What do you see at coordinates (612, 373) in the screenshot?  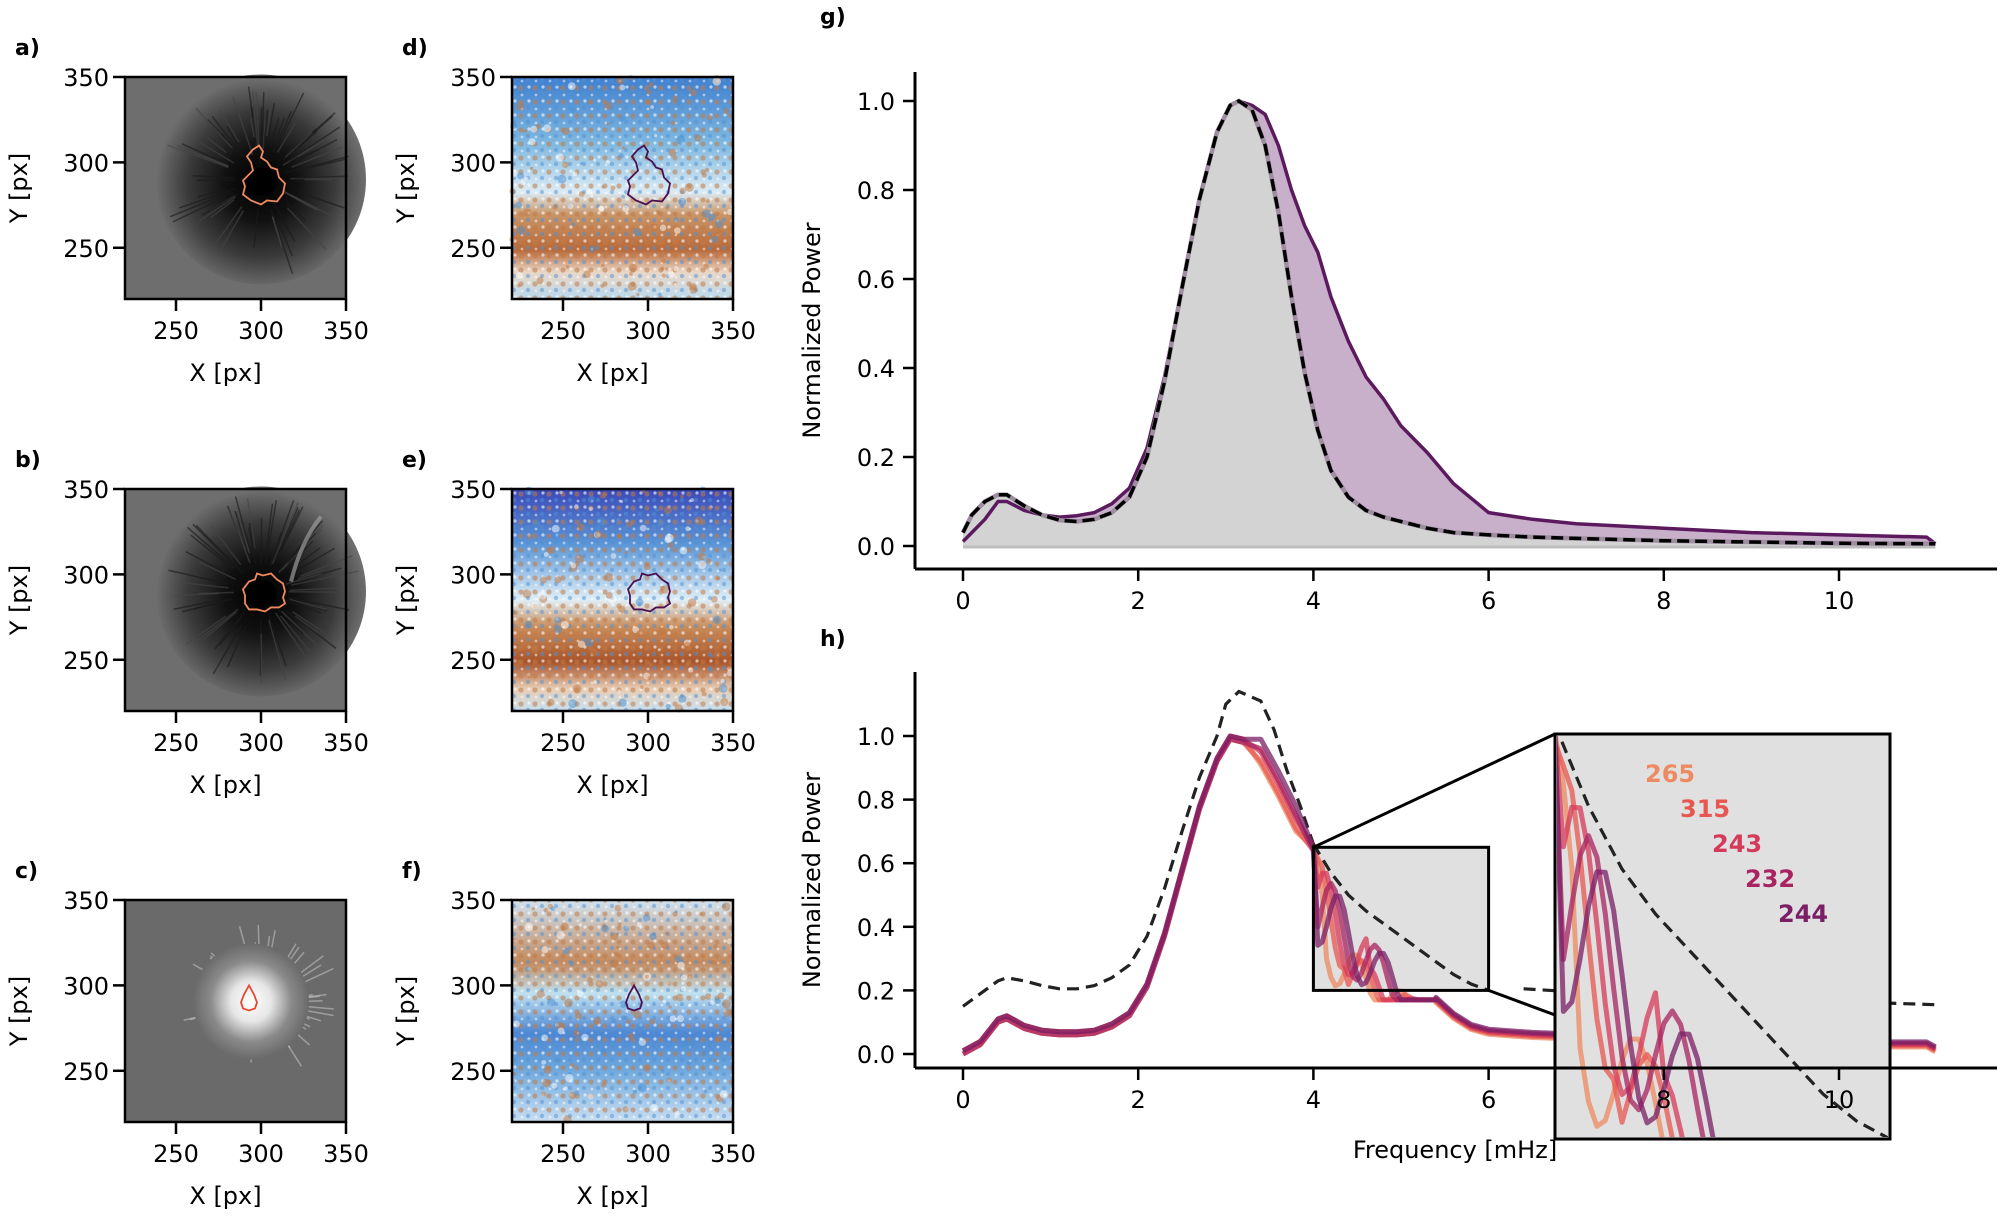 I see `x-axis-label: X [px]` at bounding box center [612, 373].